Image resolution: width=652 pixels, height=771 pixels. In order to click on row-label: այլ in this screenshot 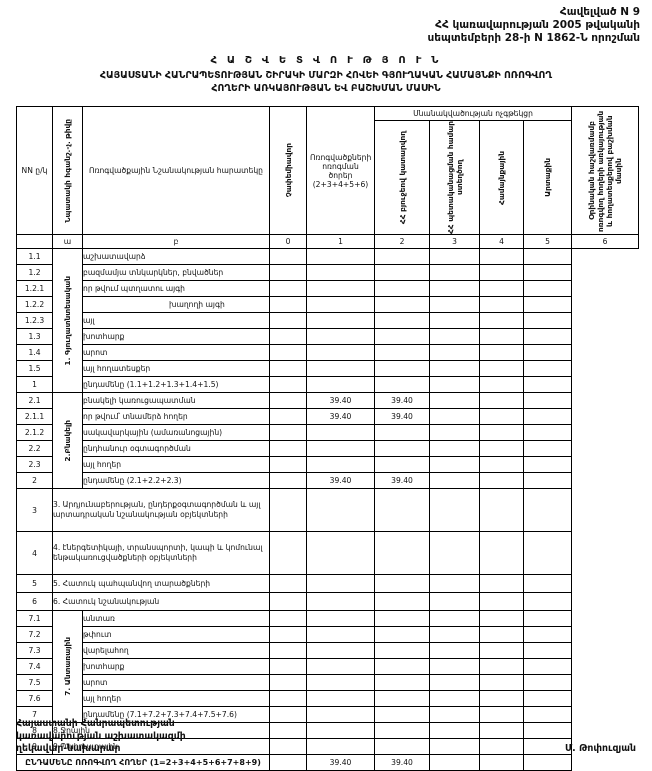, I will do `click(176, 320)`.